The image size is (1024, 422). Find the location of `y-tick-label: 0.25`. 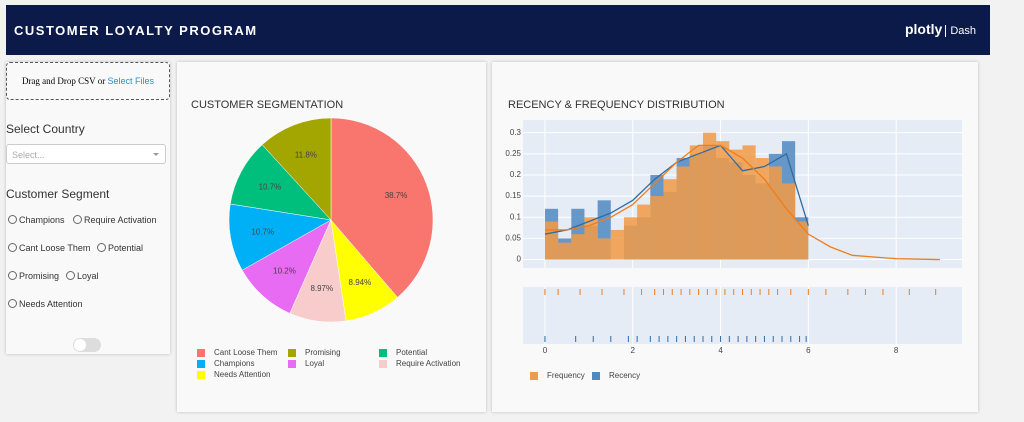

y-tick-label: 0.25 is located at coordinates (513, 153).